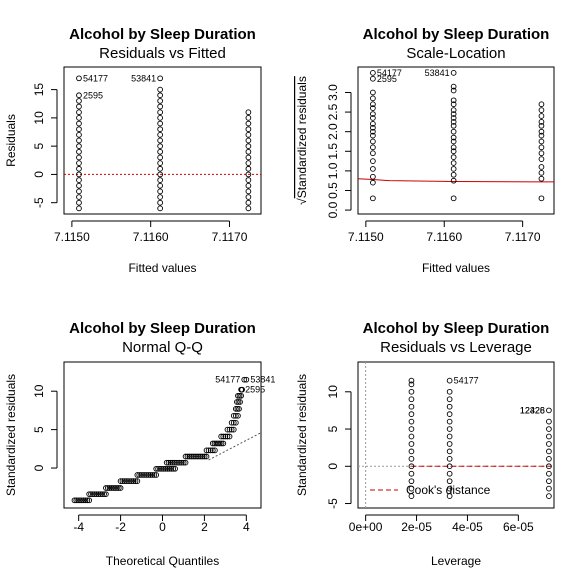 The height and width of the screenshot is (586, 587). Describe the element at coordinates (39, 118) in the screenshot. I see `y-tick-label: 10` at that location.